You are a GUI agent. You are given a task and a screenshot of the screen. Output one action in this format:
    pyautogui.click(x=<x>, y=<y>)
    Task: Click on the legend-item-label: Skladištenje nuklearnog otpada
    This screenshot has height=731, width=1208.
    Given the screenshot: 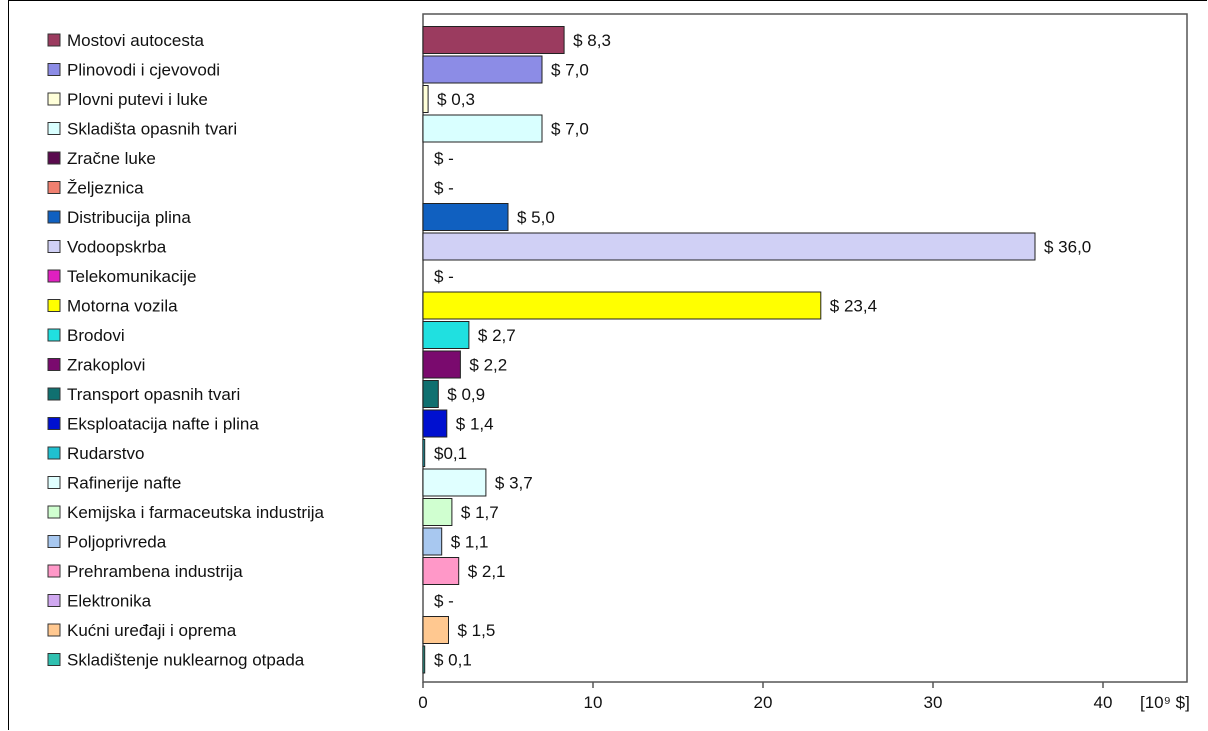 What is the action you would take?
    pyautogui.click(x=186, y=660)
    